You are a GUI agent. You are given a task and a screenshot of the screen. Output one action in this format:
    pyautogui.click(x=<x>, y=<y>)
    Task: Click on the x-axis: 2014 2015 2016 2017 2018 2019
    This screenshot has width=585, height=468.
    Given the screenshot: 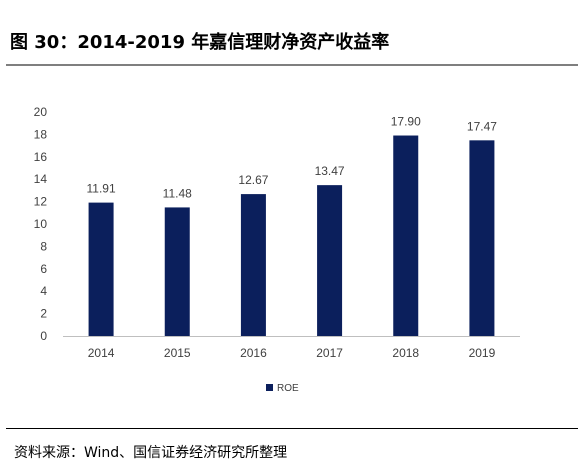 What is the action you would take?
    pyautogui.click(x=291, y=348)
    